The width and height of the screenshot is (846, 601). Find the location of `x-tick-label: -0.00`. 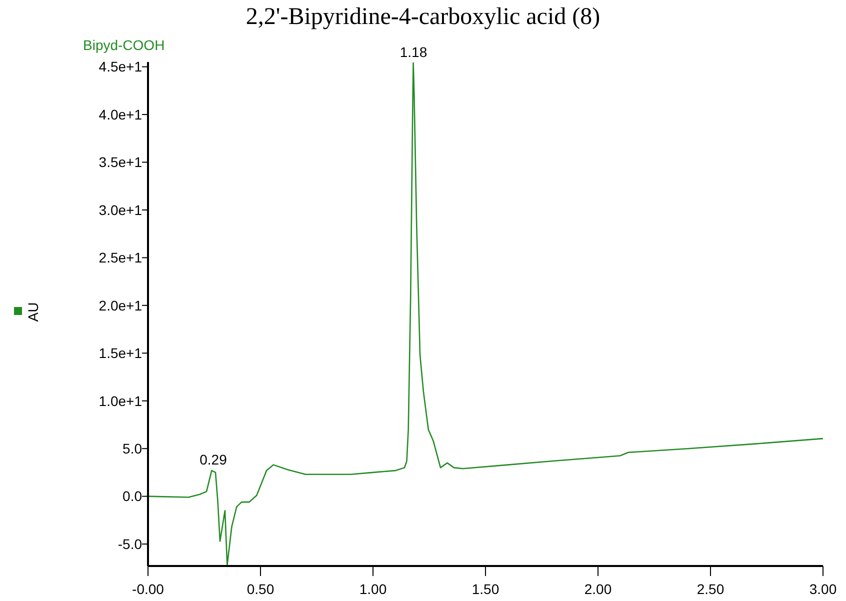

x-tick-label: -0.00 is located at coordinates (148, 589).